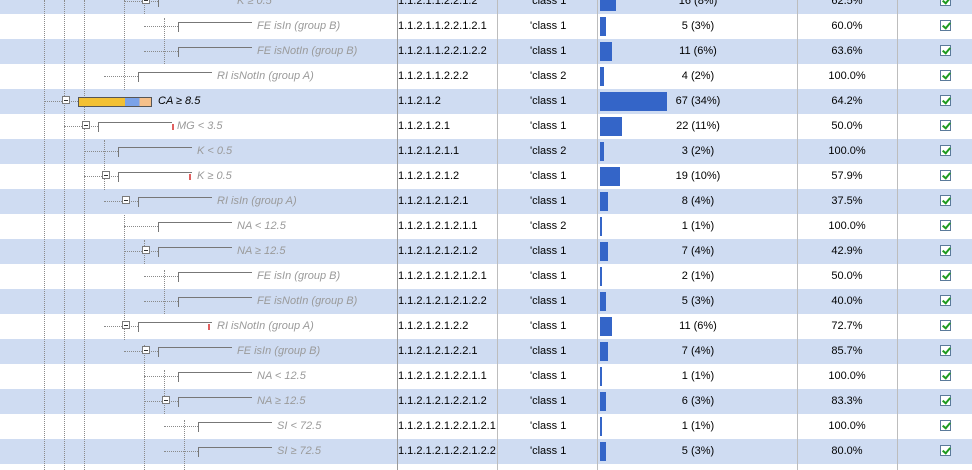 Image resolution: width=972 pixels, height=470 pixels. What do you see at coordinates (486, 126) in the screenshot?
I see `table-row: 1.1.2.1.2.1 'class 1 22 (11%) 50.0%` at bounding box center [486, 126].